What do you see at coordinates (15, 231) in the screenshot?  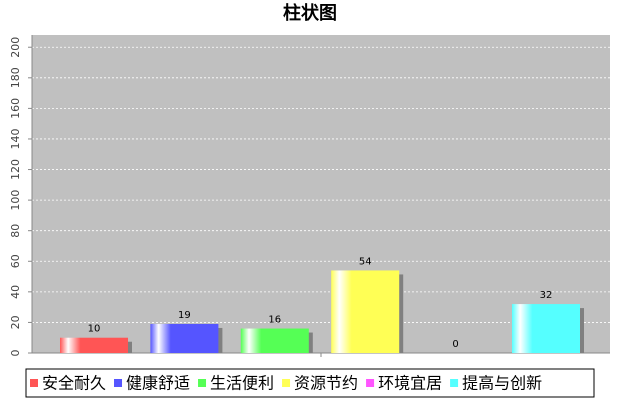 I see `y-tick-label: 80` at bounding box center [15, 231].